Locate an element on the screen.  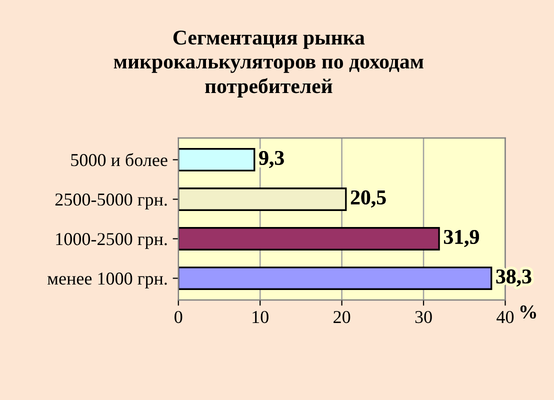
data-label: 20,5 is located at coordinates (368, 199).